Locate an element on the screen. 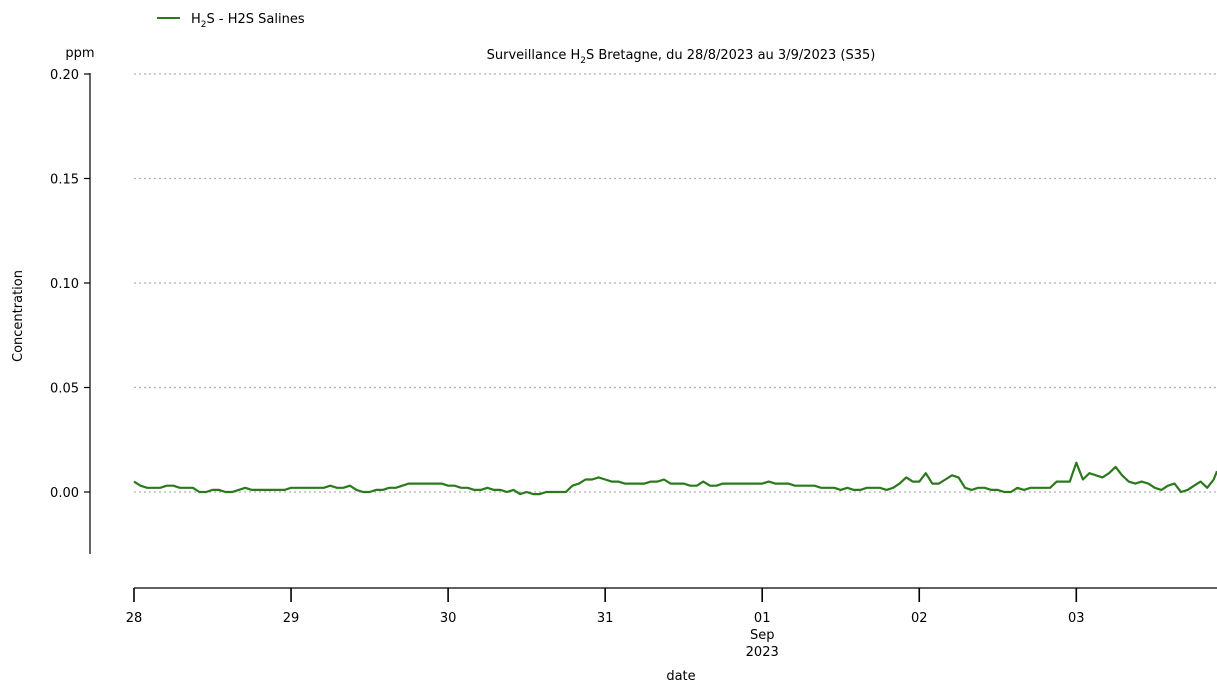  x-tick-sublabel: 2023 is located at coordinates (762, 652).